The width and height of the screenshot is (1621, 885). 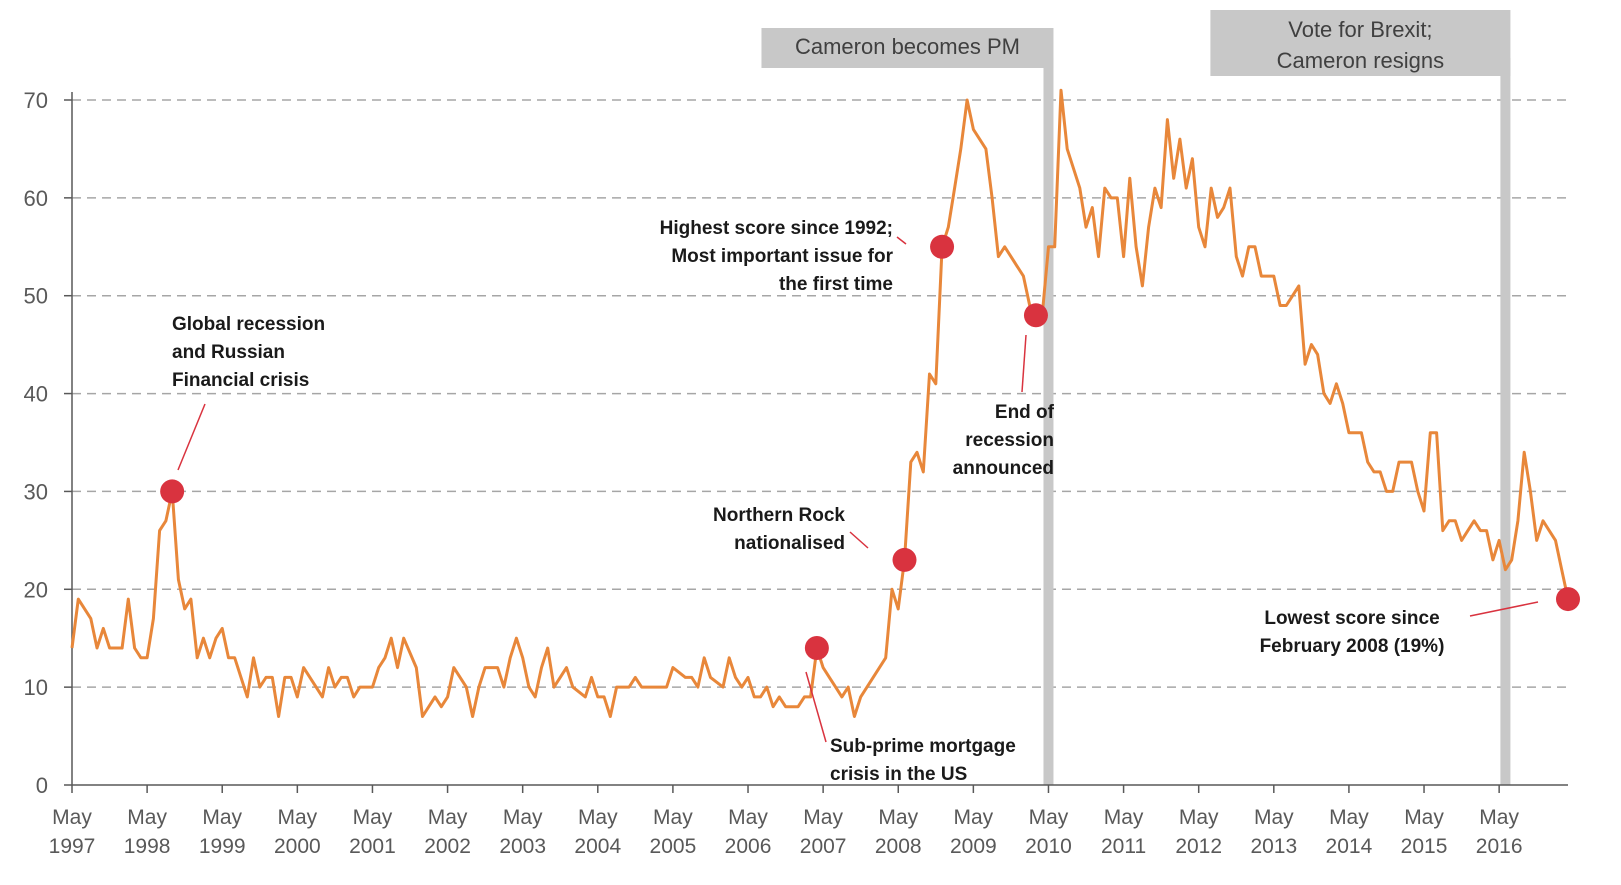 I want to click on x-tick-year: 2014, so click(x=1349, y=846).